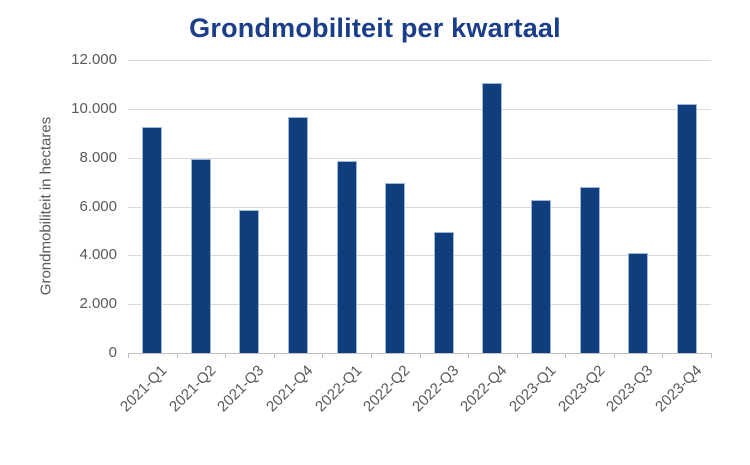  I want to click on x-axis-line, so click(420, 353).